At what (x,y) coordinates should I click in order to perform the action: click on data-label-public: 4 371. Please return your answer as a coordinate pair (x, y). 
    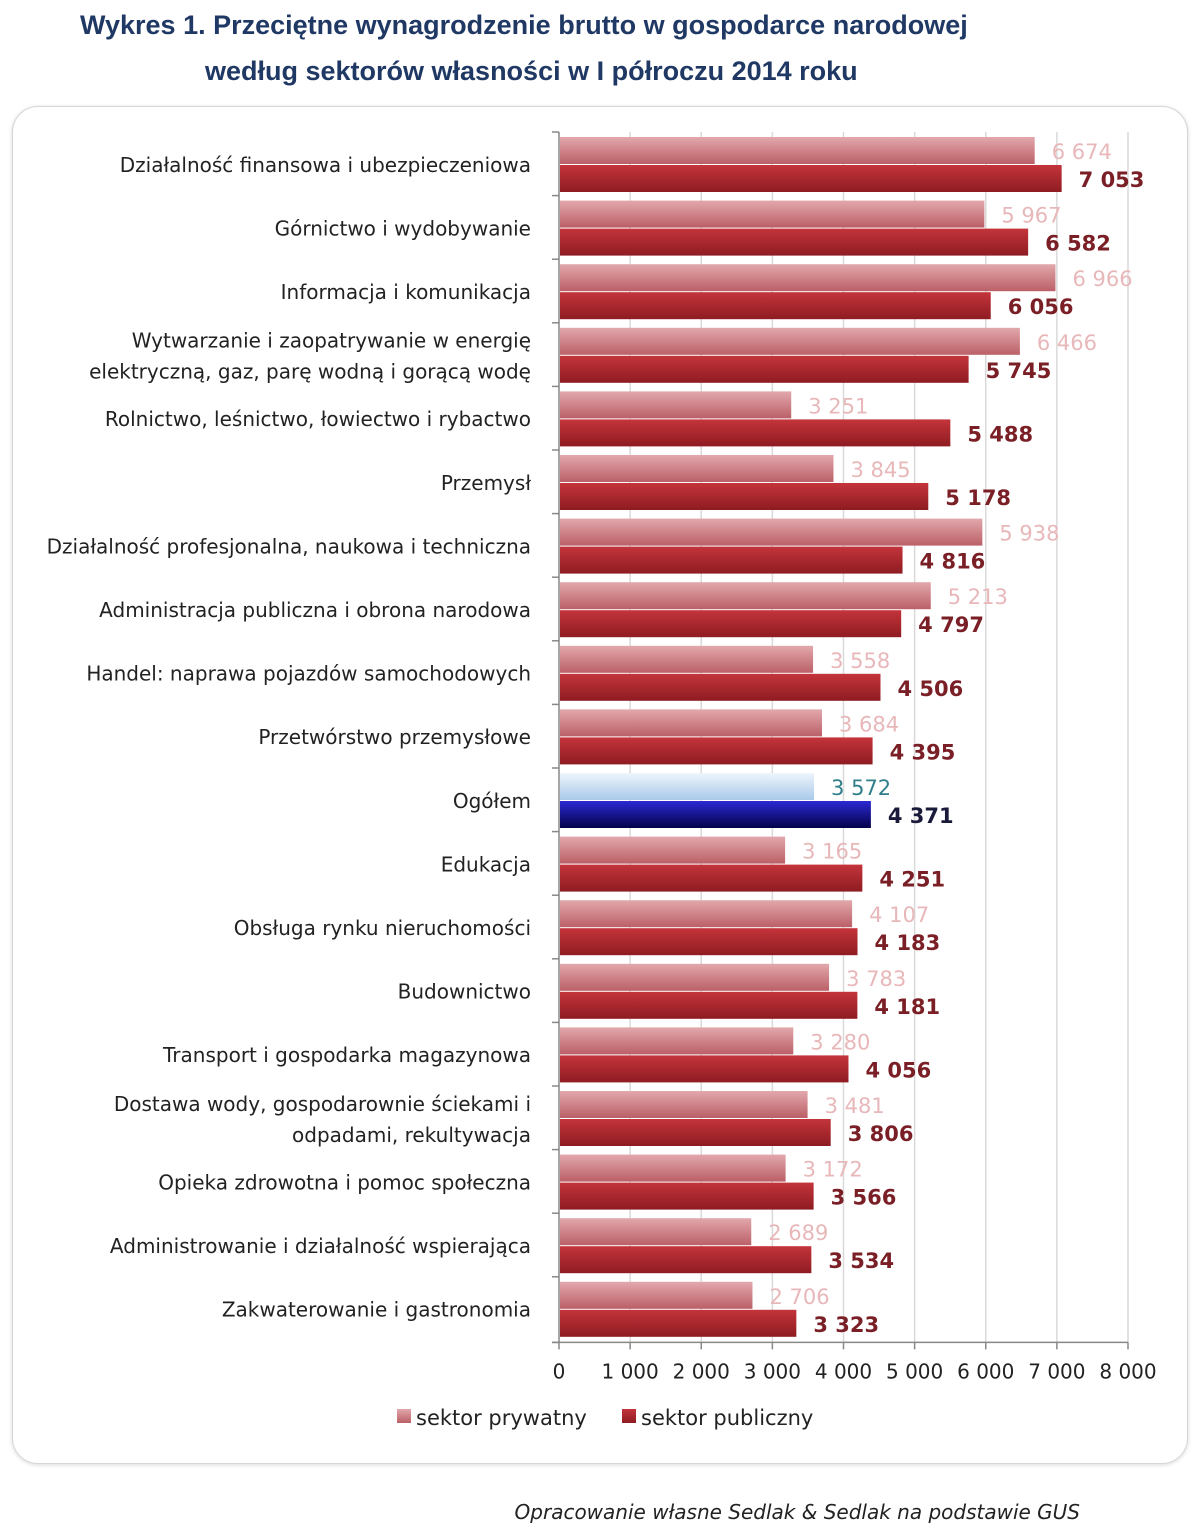
    Looking at the image, I should click on (921, 816).